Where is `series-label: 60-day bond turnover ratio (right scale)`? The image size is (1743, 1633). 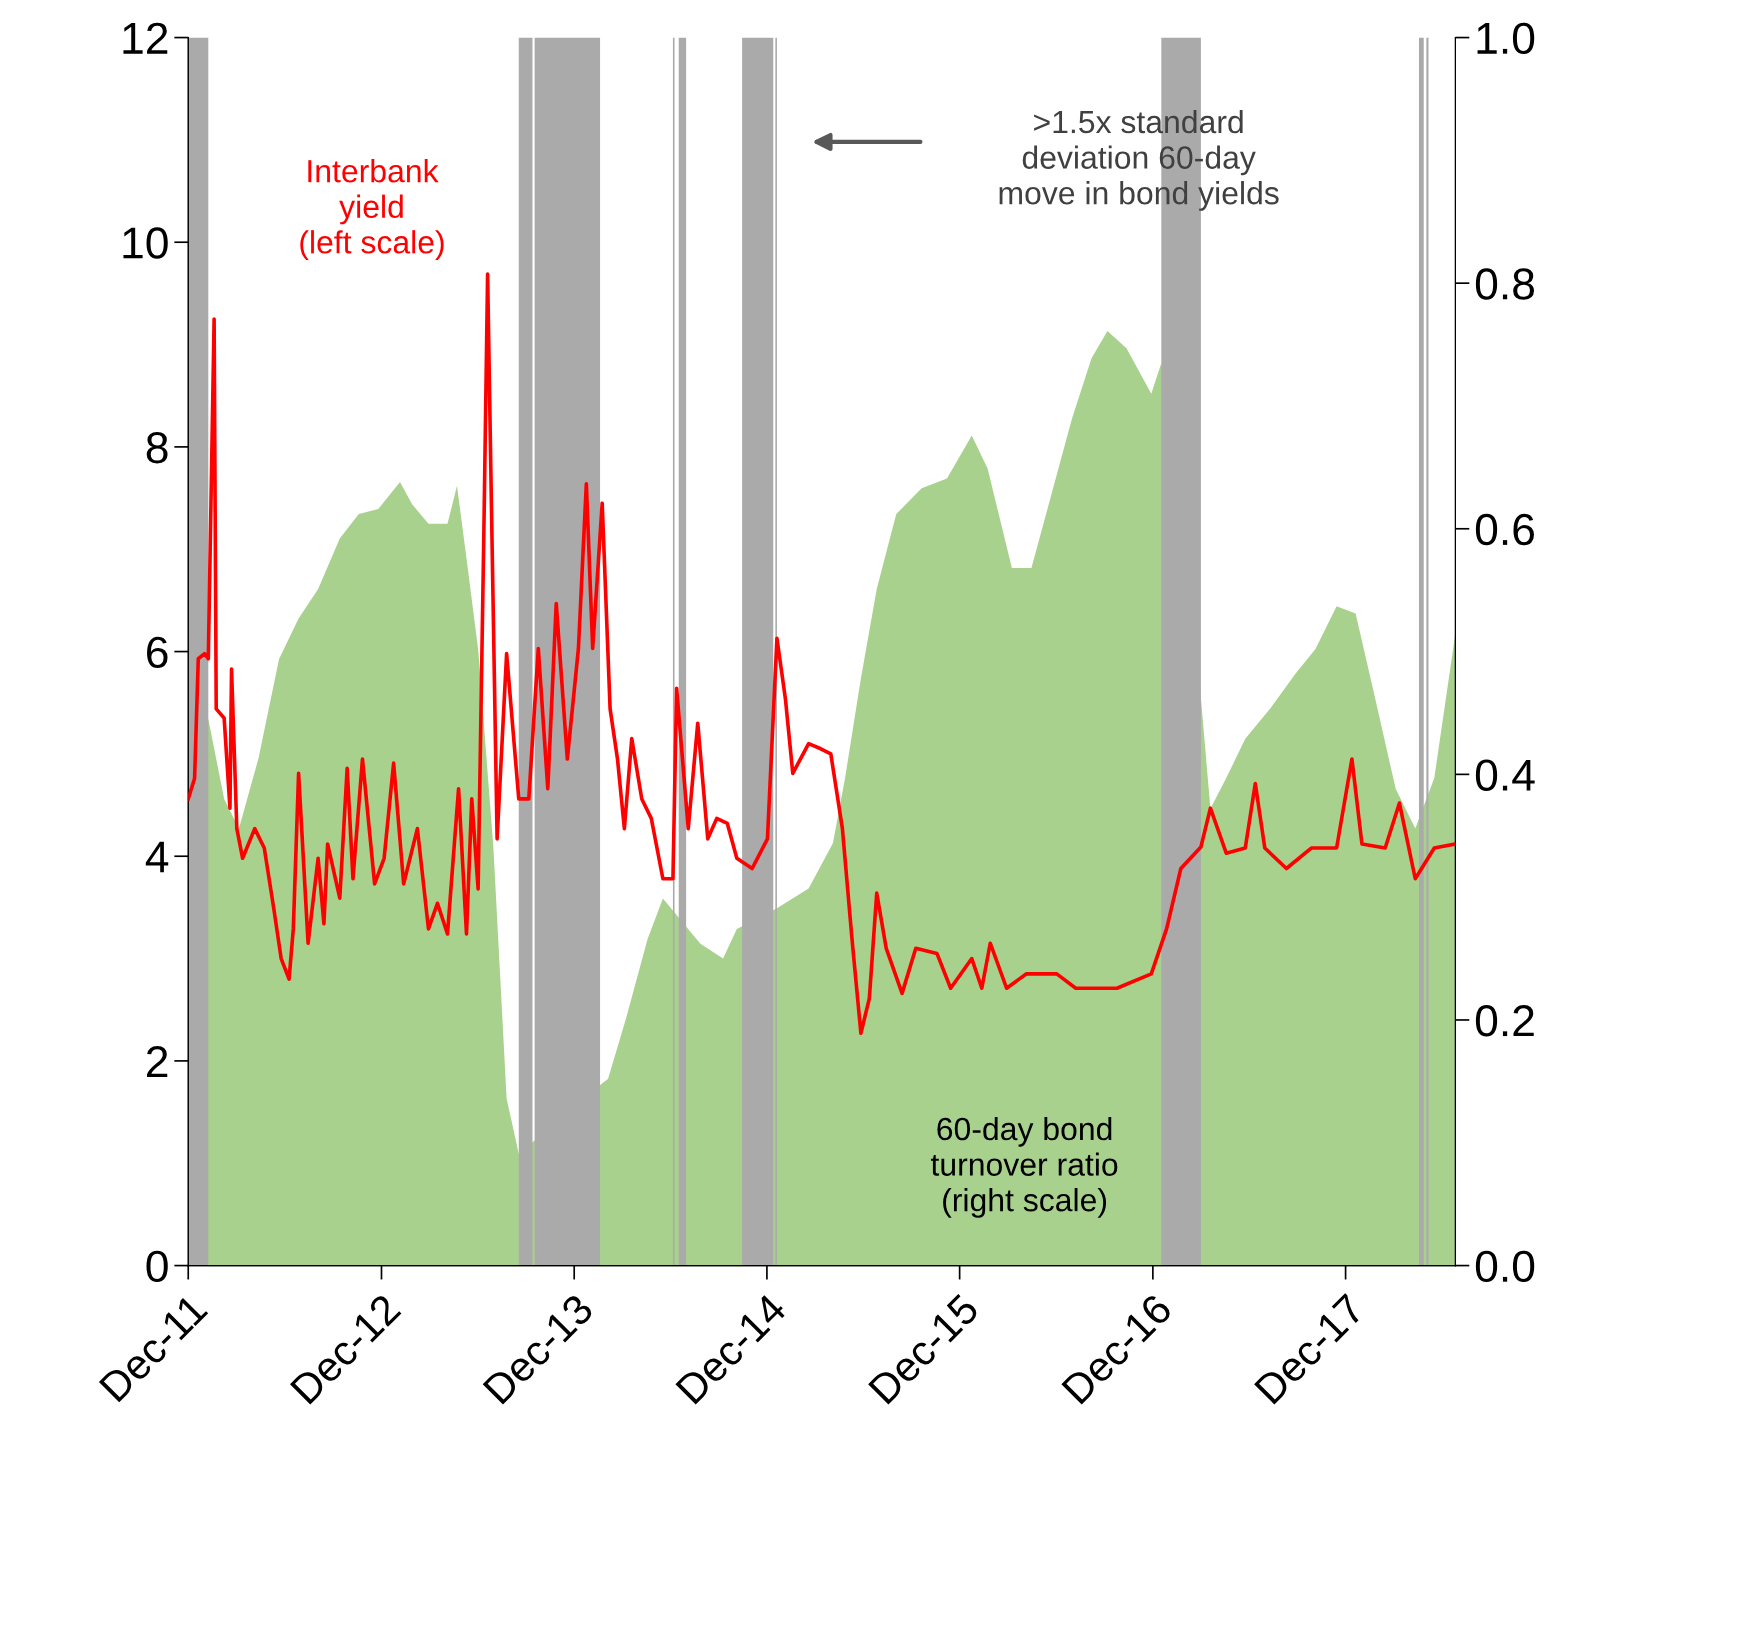 series-label: 60-day bond turnover ratio (right scale) is located at coordinates (1024, 1167).